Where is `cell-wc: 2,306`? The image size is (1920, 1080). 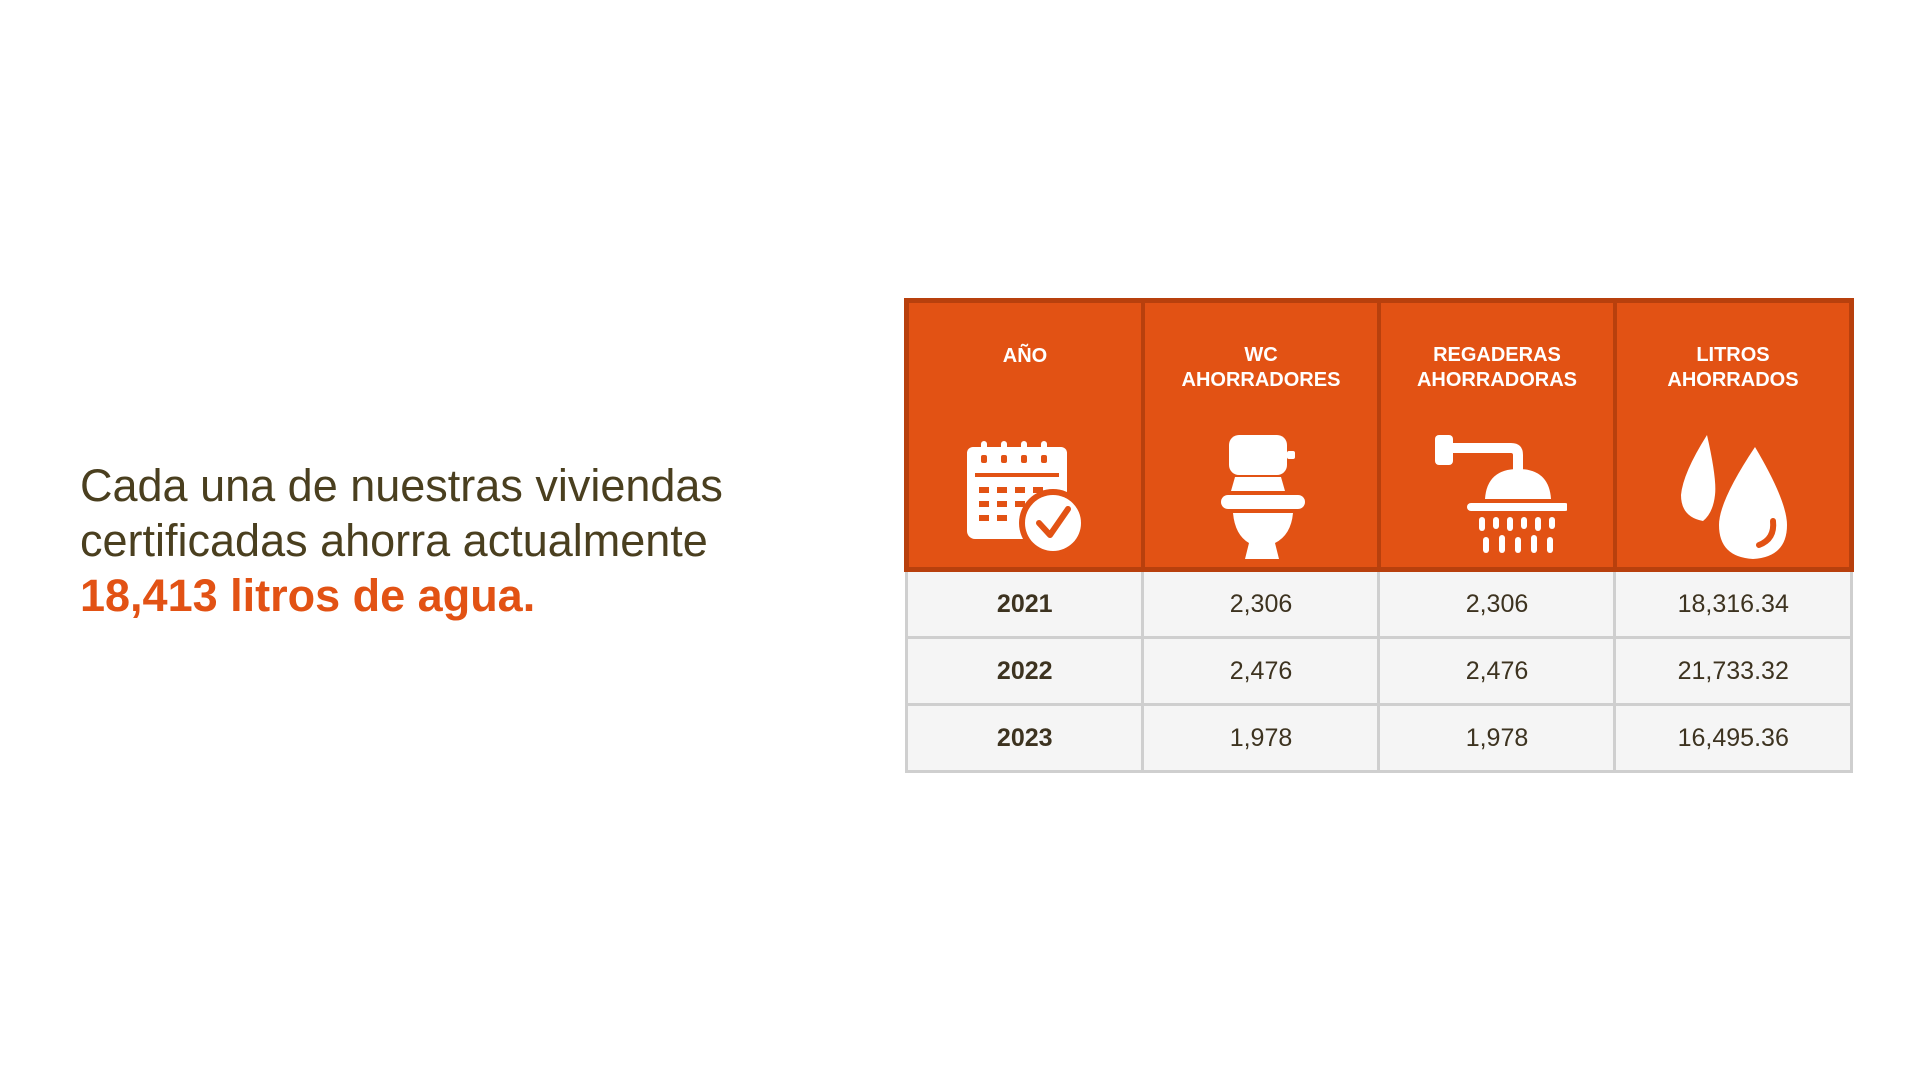 cell-wc: 2,306 is located at coordinates (1261, 603).